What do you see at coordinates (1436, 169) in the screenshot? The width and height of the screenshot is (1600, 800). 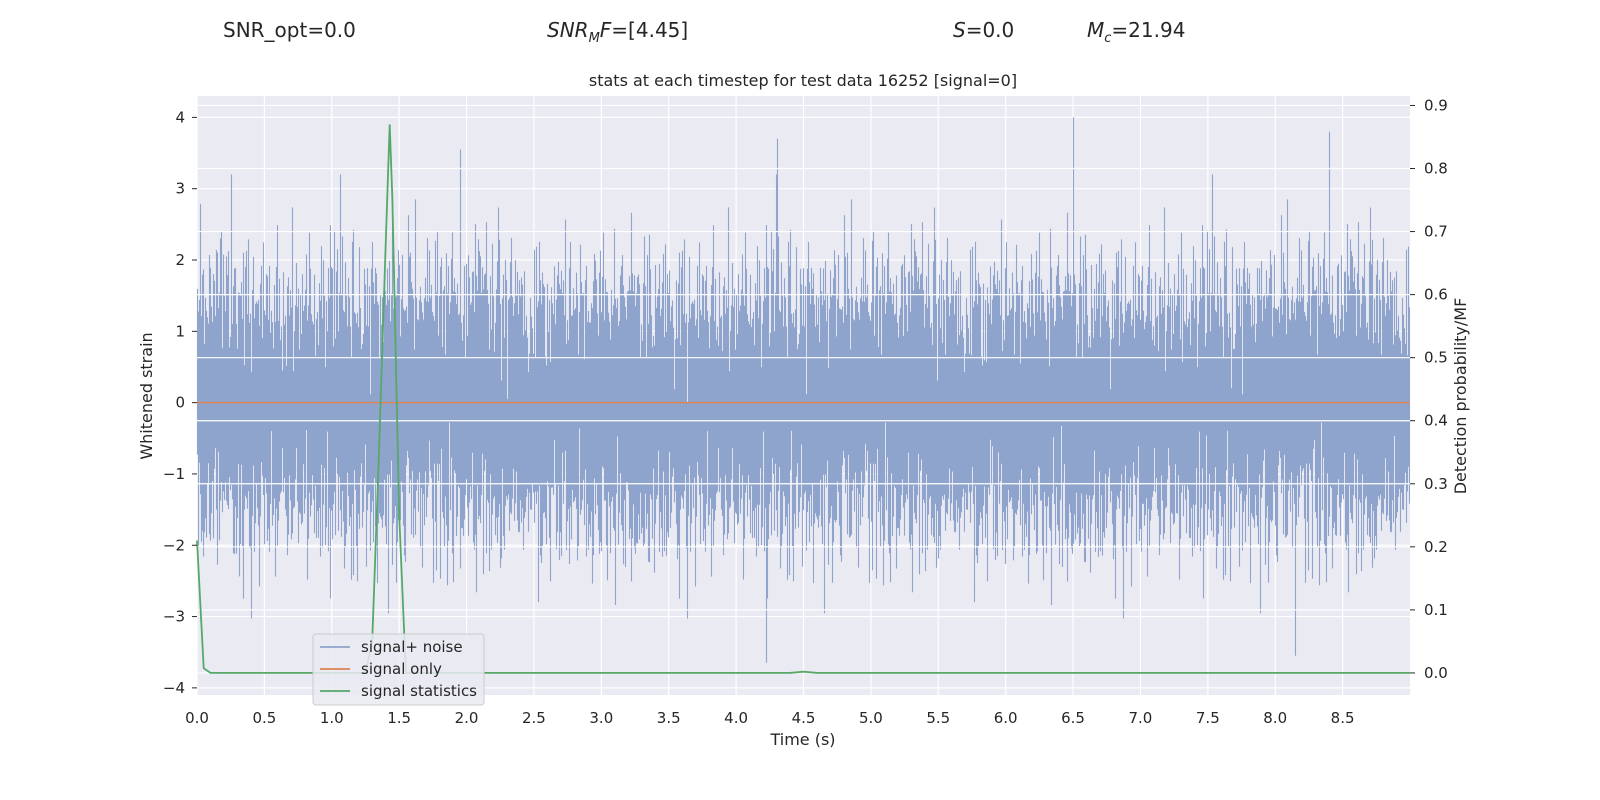 I see `y2-tick-label: 0.8` at bounding box center [1436, 169].